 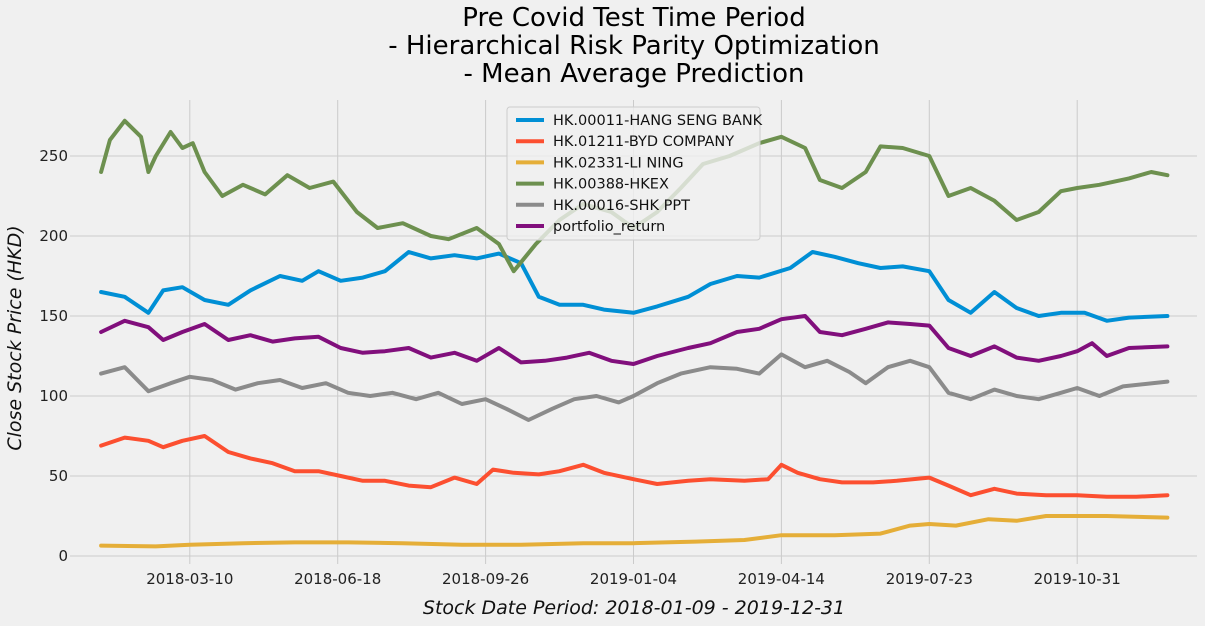 I want to click on x-tick-label: 2019-01-04, so click(x=633, y=579).